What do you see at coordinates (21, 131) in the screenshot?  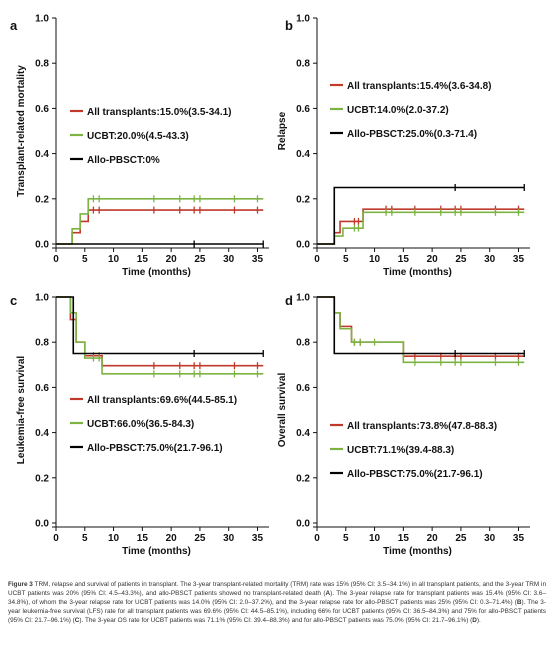 I see `y-axis-title: Transplant-related mortality` at bounding box center [21, 131].